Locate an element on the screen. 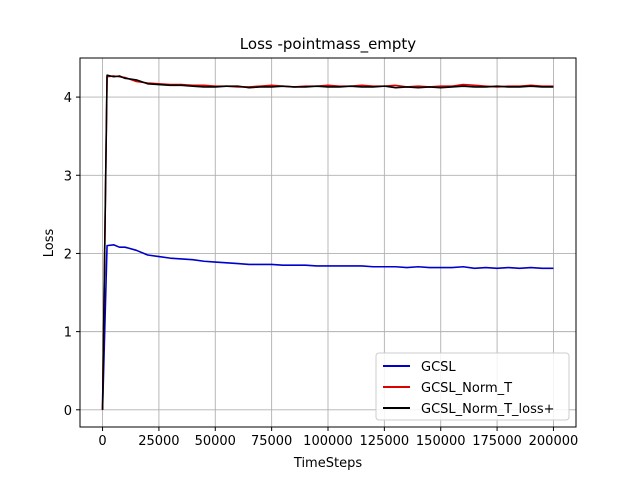  x-tick-label: 200000 is located at coordinates (554, 441).